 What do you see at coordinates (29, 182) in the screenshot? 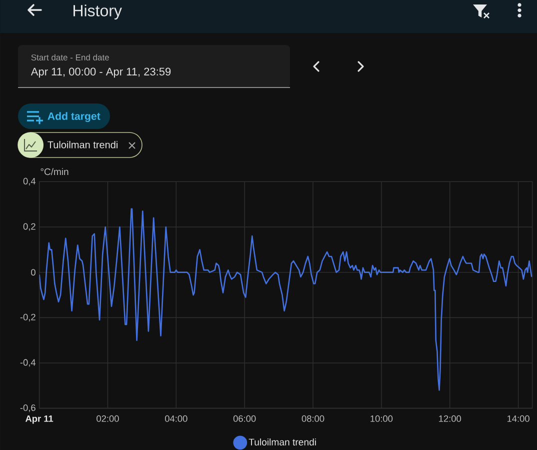
I see `y-tick-label: 0,4` at bounding box center [29, 182].